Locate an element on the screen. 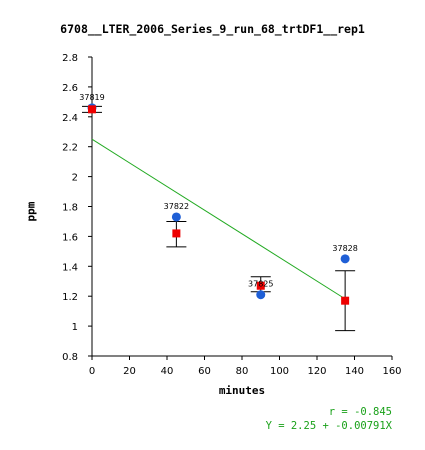 Image resolution: width=425 pixels, height=450 pixels. point-label: 37828 is located at coordinates (344, 248).